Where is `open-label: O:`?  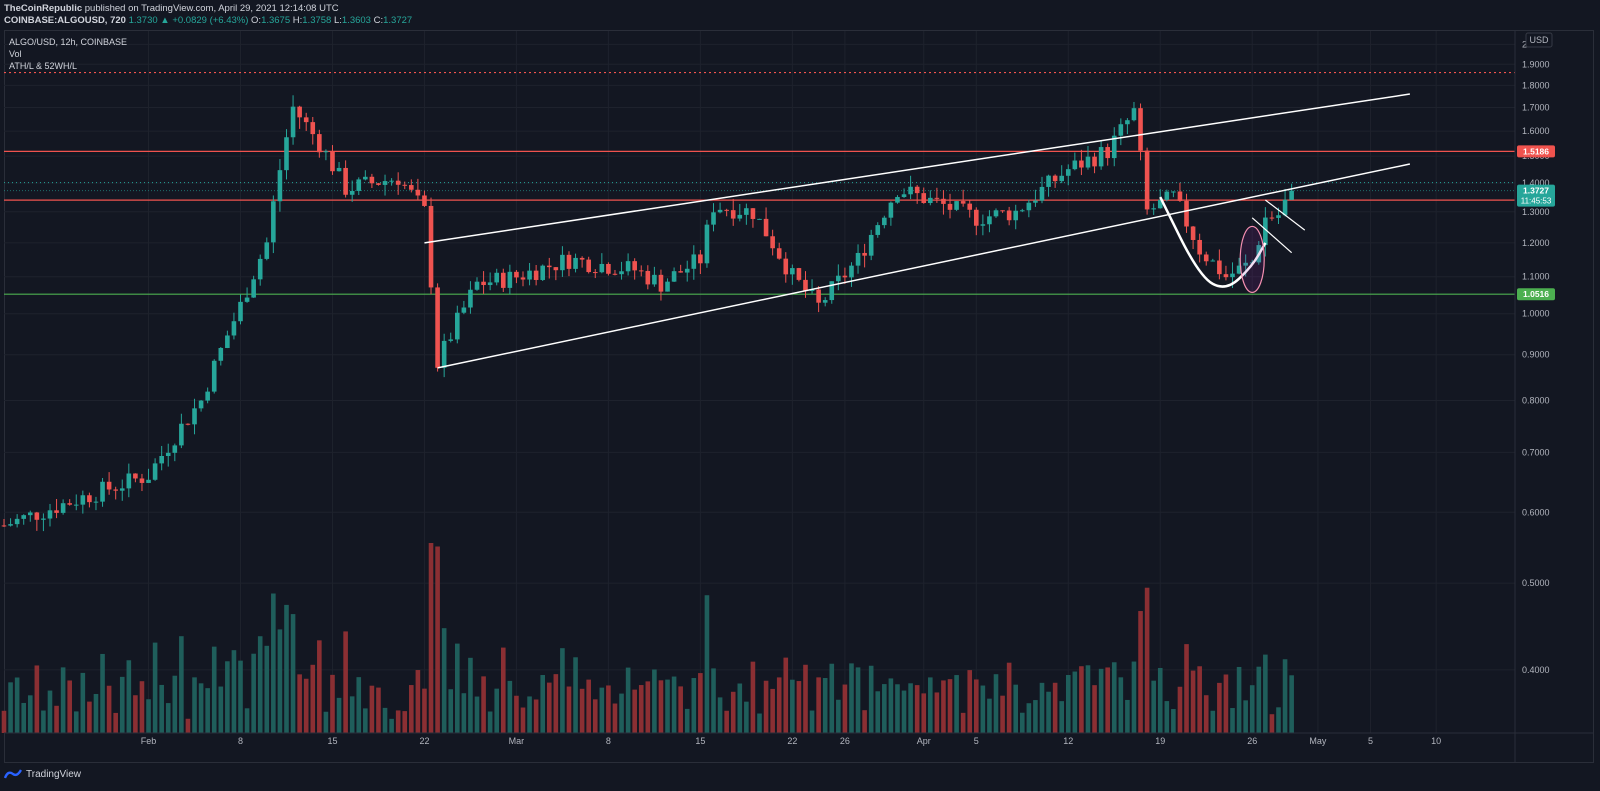
open-label: O: is located at coordinates (256, 20).